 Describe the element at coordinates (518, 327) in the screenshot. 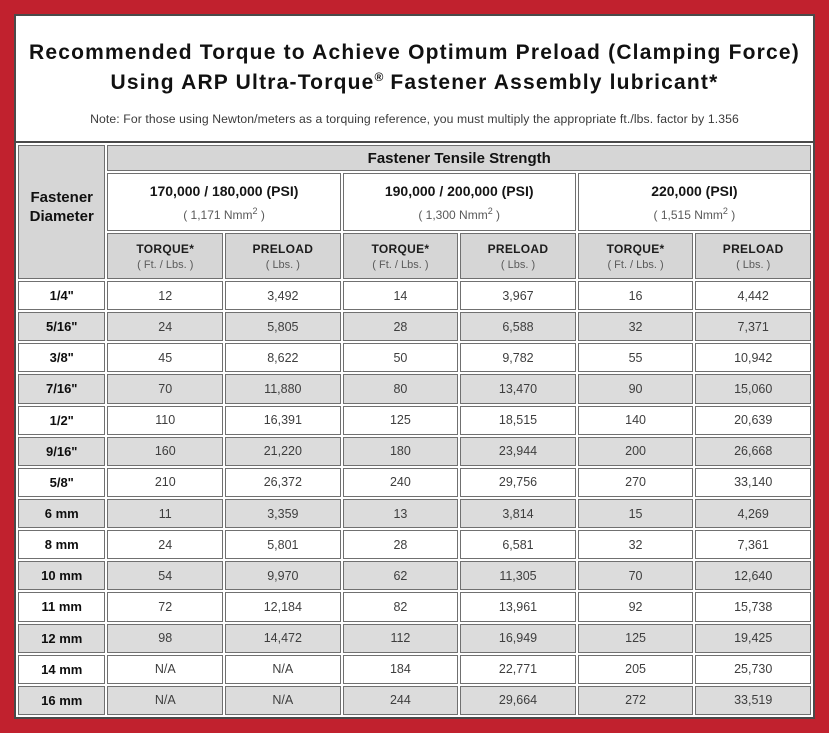

I see `preload-value-cell: 6,588` at that location.